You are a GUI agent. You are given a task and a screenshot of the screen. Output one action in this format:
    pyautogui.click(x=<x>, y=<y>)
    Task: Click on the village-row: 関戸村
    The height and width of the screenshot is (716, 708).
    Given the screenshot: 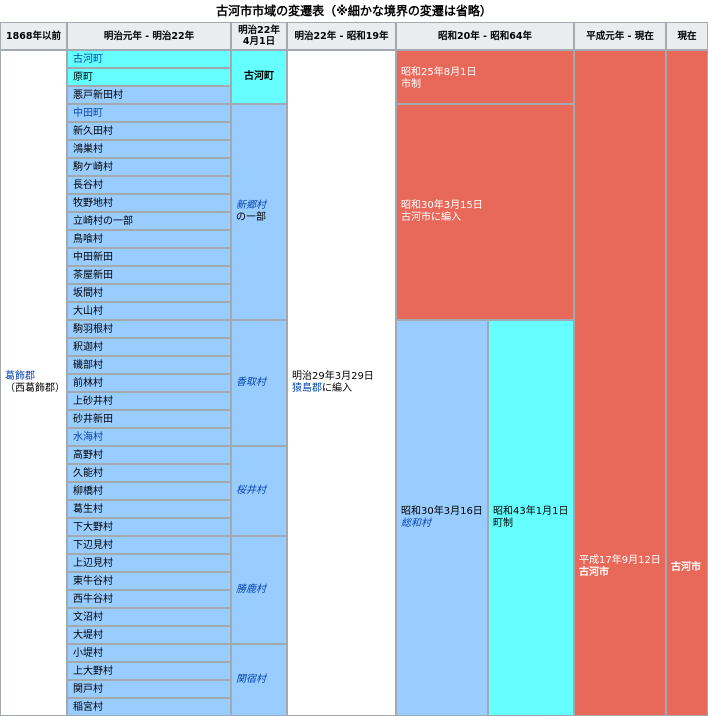 What is the action you would take?
    pyautogui.click(x=149, y=689)
    